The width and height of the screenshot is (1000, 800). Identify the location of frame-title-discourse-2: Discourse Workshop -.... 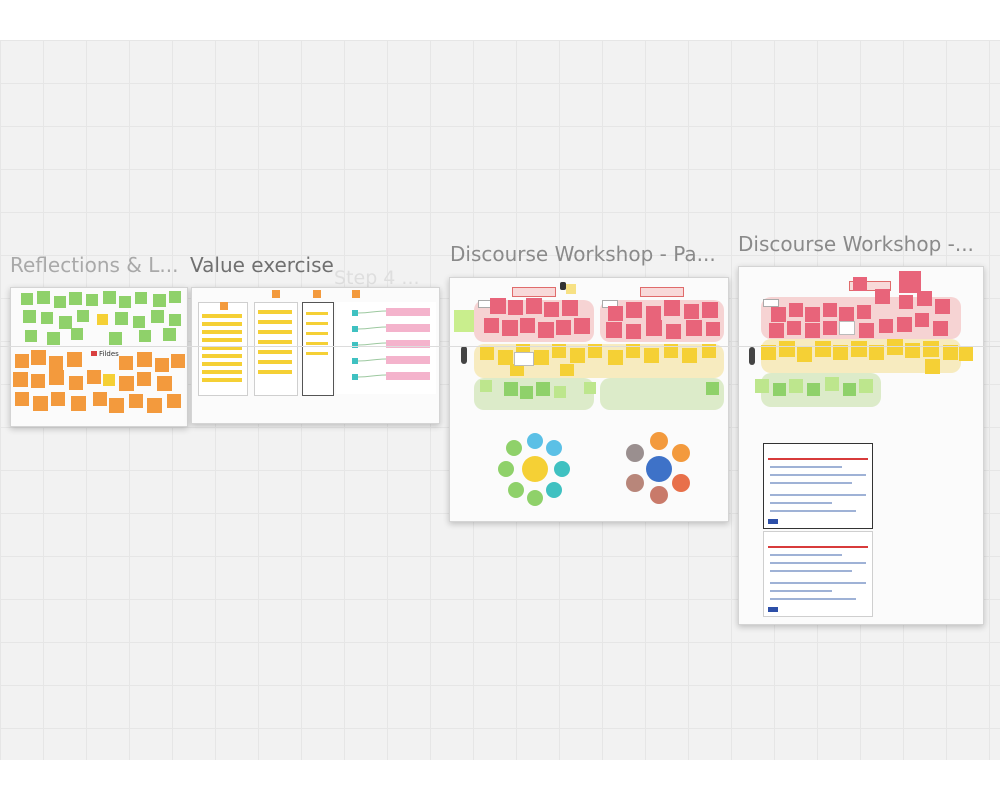
(856, 244).